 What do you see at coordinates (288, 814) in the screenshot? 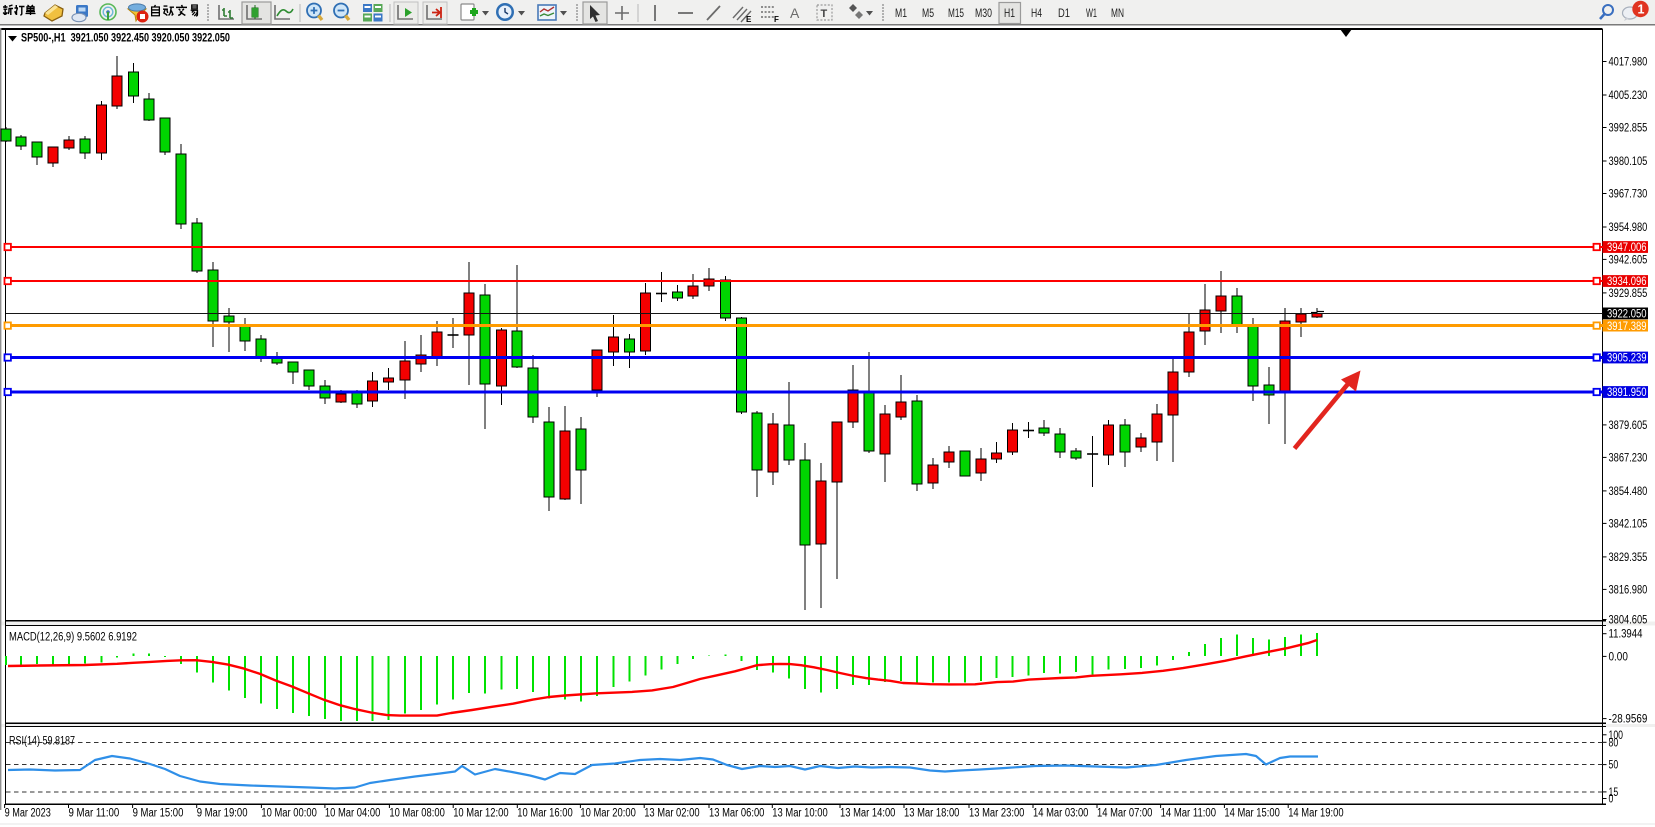
I see `svg-text: 10 Mar 00:00` at bounding box center [288, 814].